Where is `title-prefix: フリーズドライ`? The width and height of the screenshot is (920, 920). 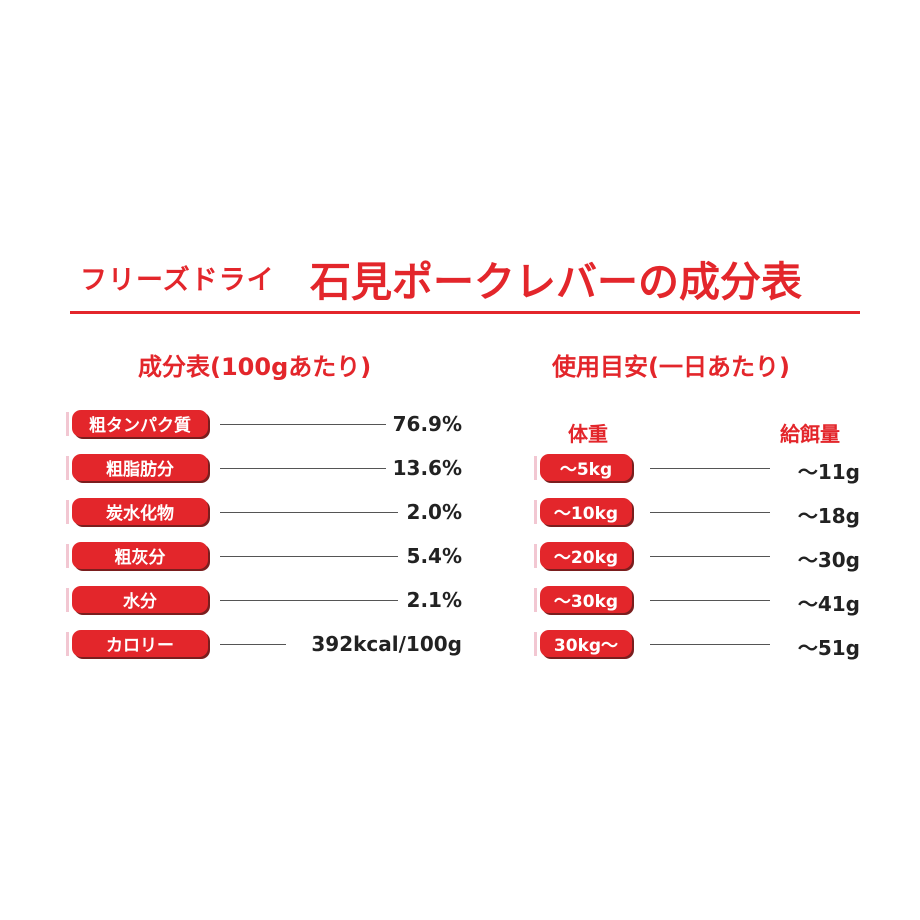 title-prefix: フリーズドライ is located at coordinates (177, 280).